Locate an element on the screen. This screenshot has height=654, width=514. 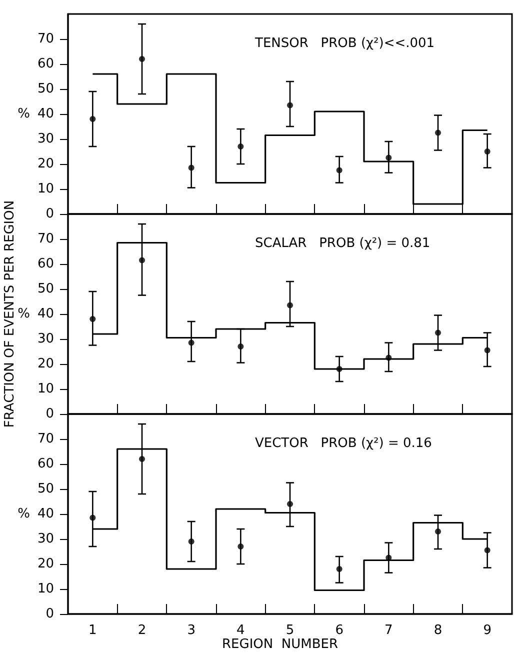
x-tick-label: 2 is located at coordinates (142, 630).